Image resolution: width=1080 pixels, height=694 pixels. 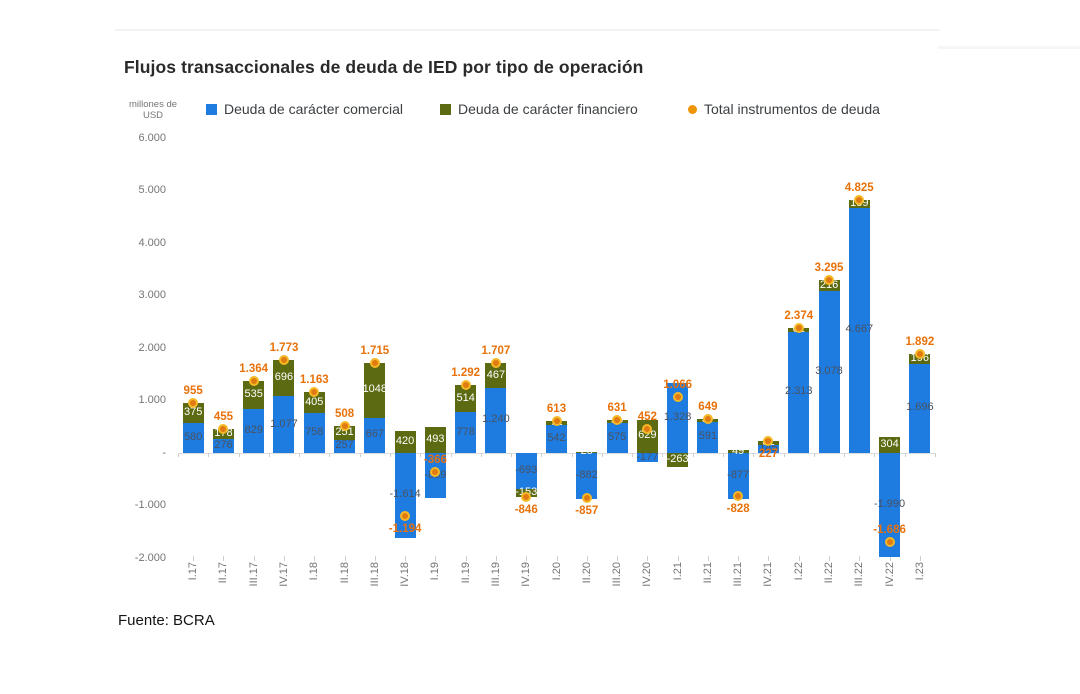 I want to click on x-tick-label: IV.17, so click(x=283, y=574).